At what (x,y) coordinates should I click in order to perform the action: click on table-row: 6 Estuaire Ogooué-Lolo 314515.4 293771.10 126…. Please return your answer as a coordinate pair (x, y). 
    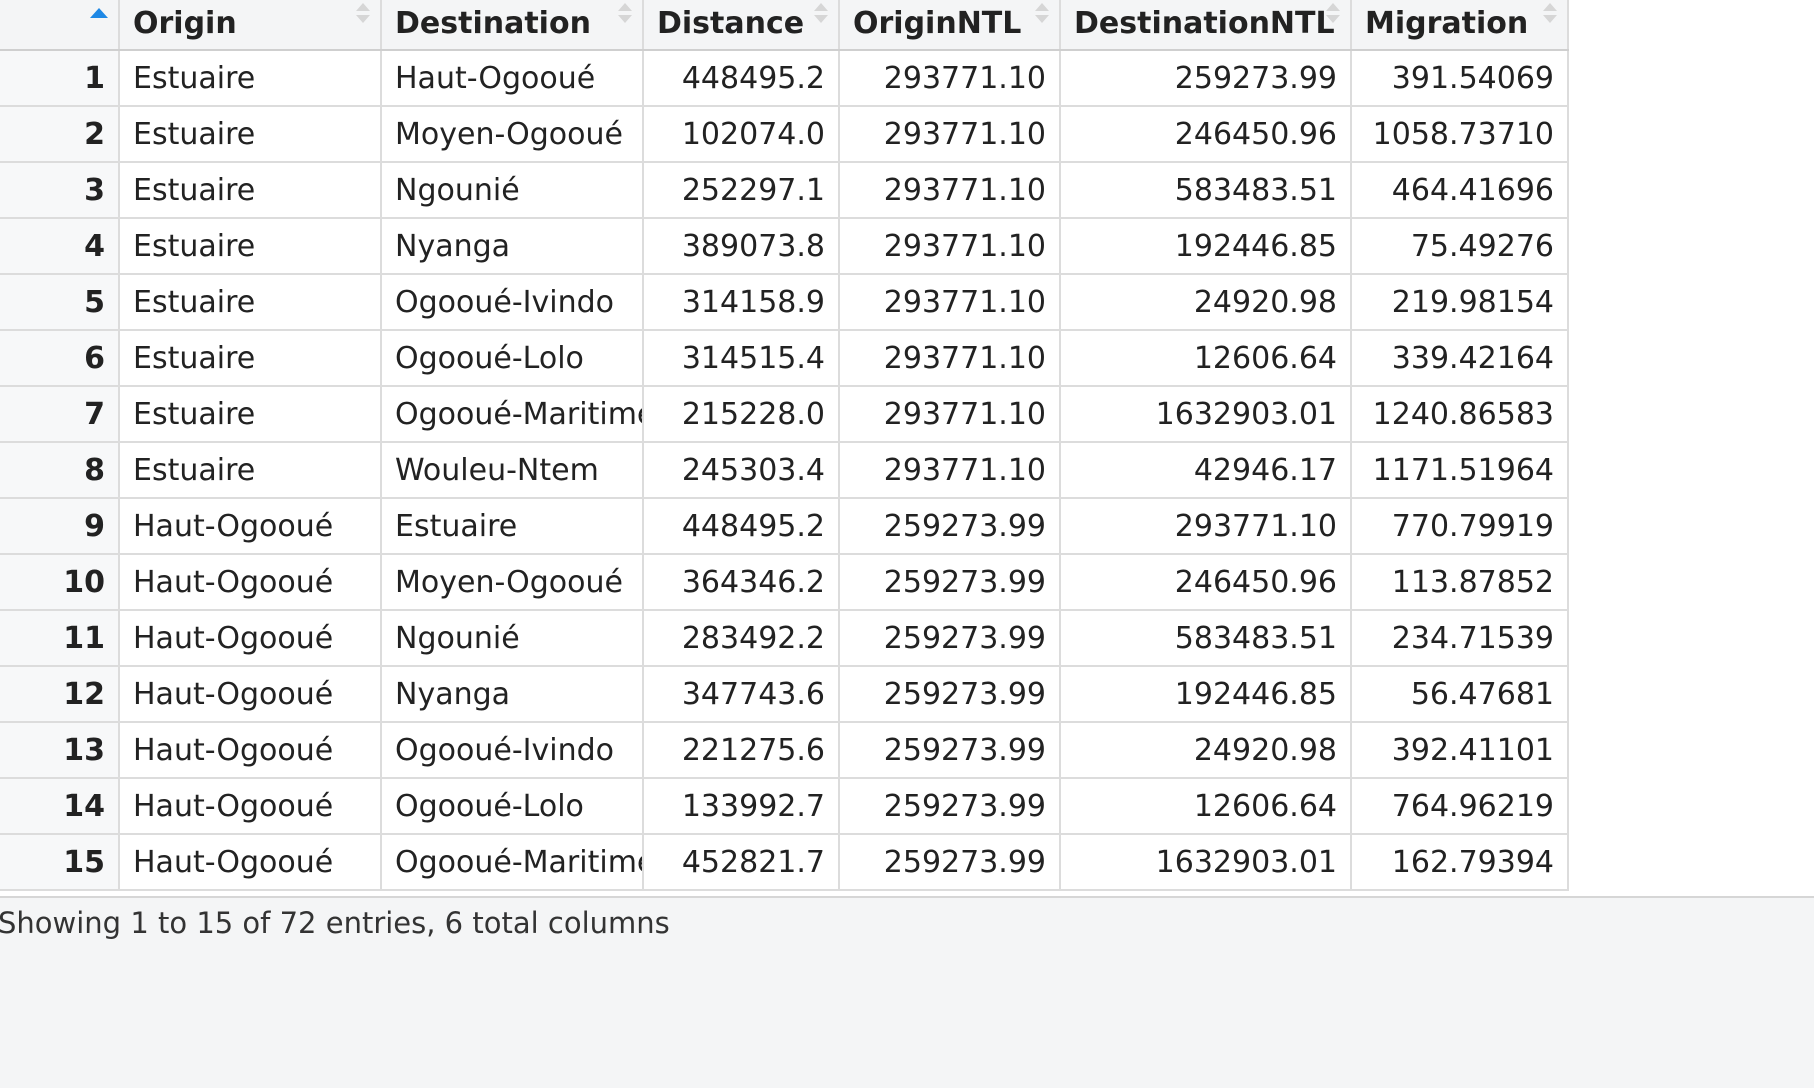
    Looking at the image, I should click on (784, 358).